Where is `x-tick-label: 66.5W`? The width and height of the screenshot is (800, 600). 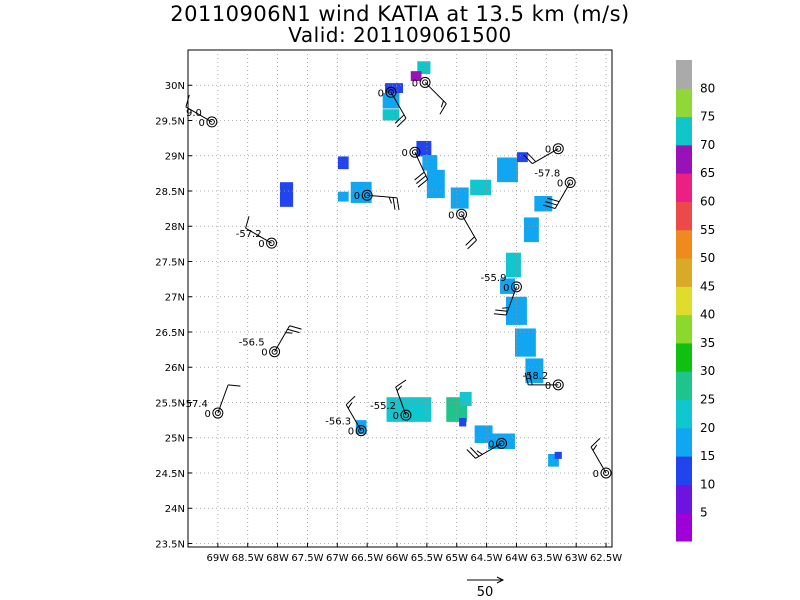 x-tick-label: 66.5W is located at coordinates (367, 558).